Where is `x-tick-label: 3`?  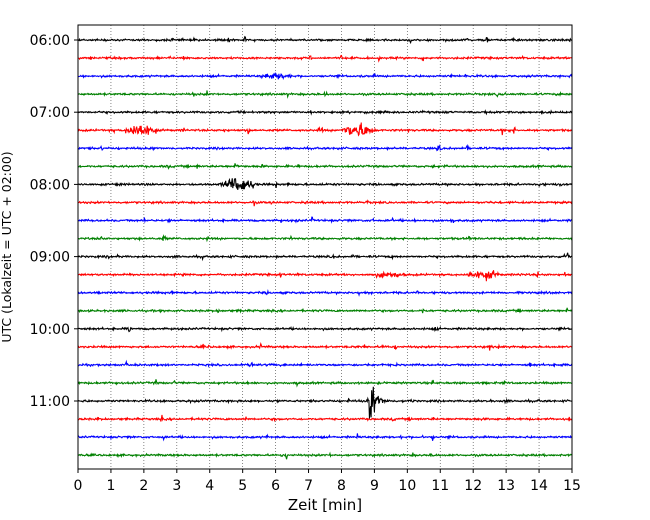
x-tick-label: 3 is located at coordinates (176, 486).